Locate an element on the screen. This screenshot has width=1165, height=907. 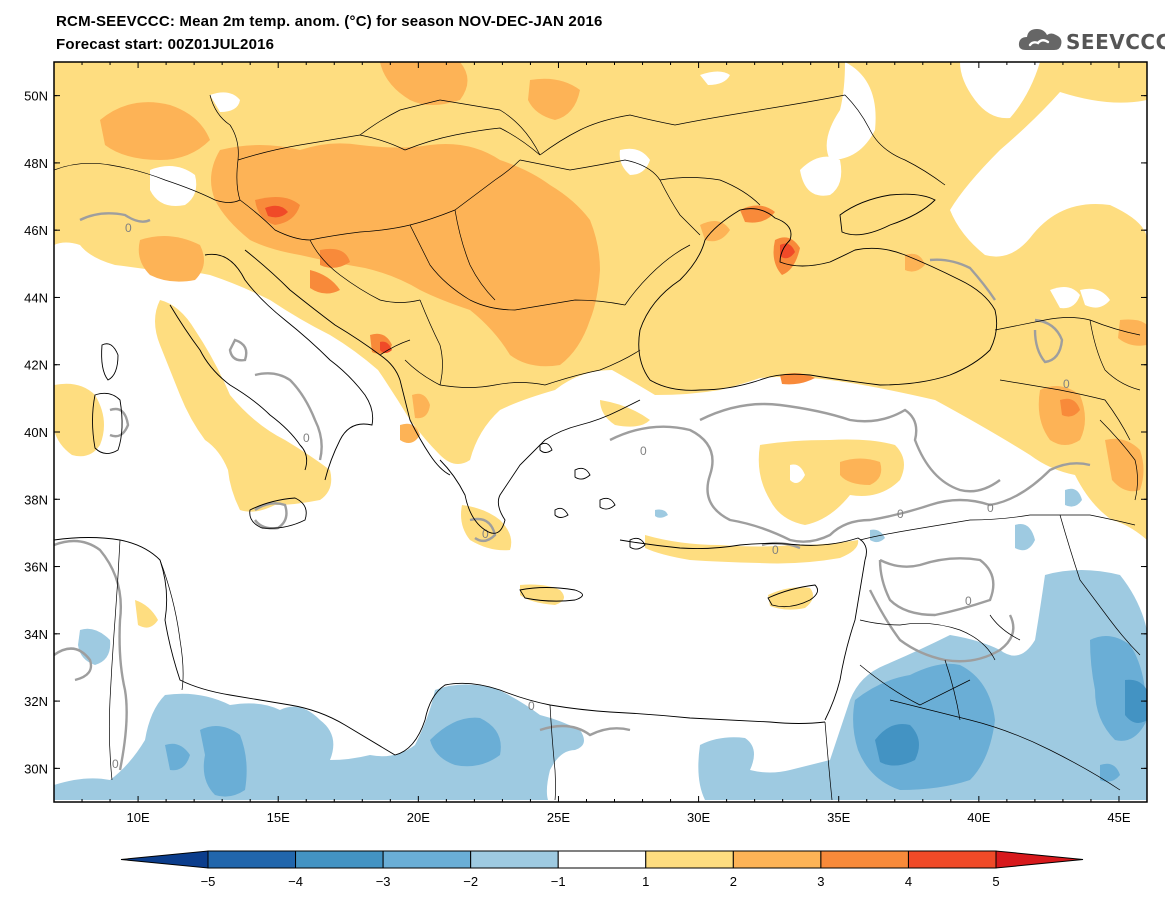
forecast-start: Forecast start: 00Z01JUL2016 is located at coordinates (165, 44).